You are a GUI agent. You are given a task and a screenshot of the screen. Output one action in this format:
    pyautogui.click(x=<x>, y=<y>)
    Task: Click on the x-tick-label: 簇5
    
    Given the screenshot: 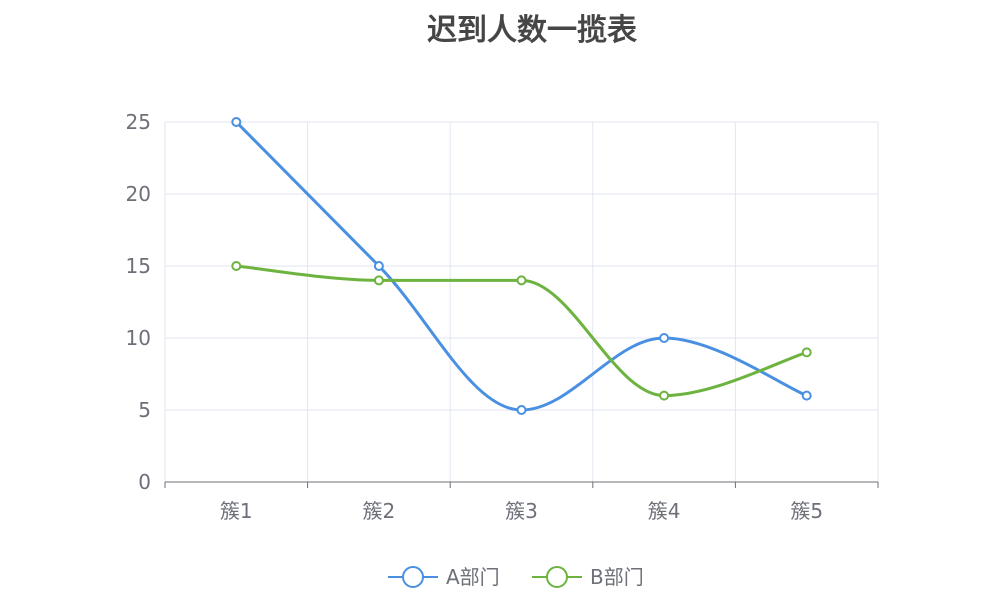 What is the action you would take?
    pyautogui.click(x=806, y=511)
    